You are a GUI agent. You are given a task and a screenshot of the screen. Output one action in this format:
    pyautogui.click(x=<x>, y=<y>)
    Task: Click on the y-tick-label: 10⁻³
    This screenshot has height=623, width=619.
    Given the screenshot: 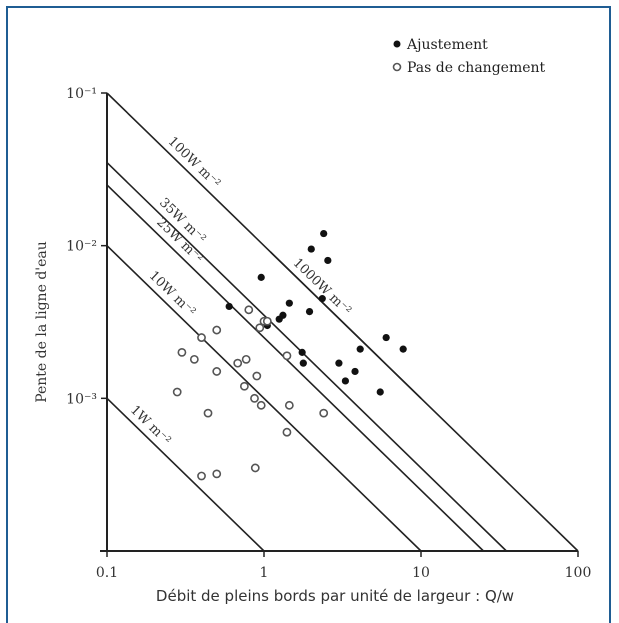 What is the action you would take?
    pyautogui.click(x=81, y=399)
    